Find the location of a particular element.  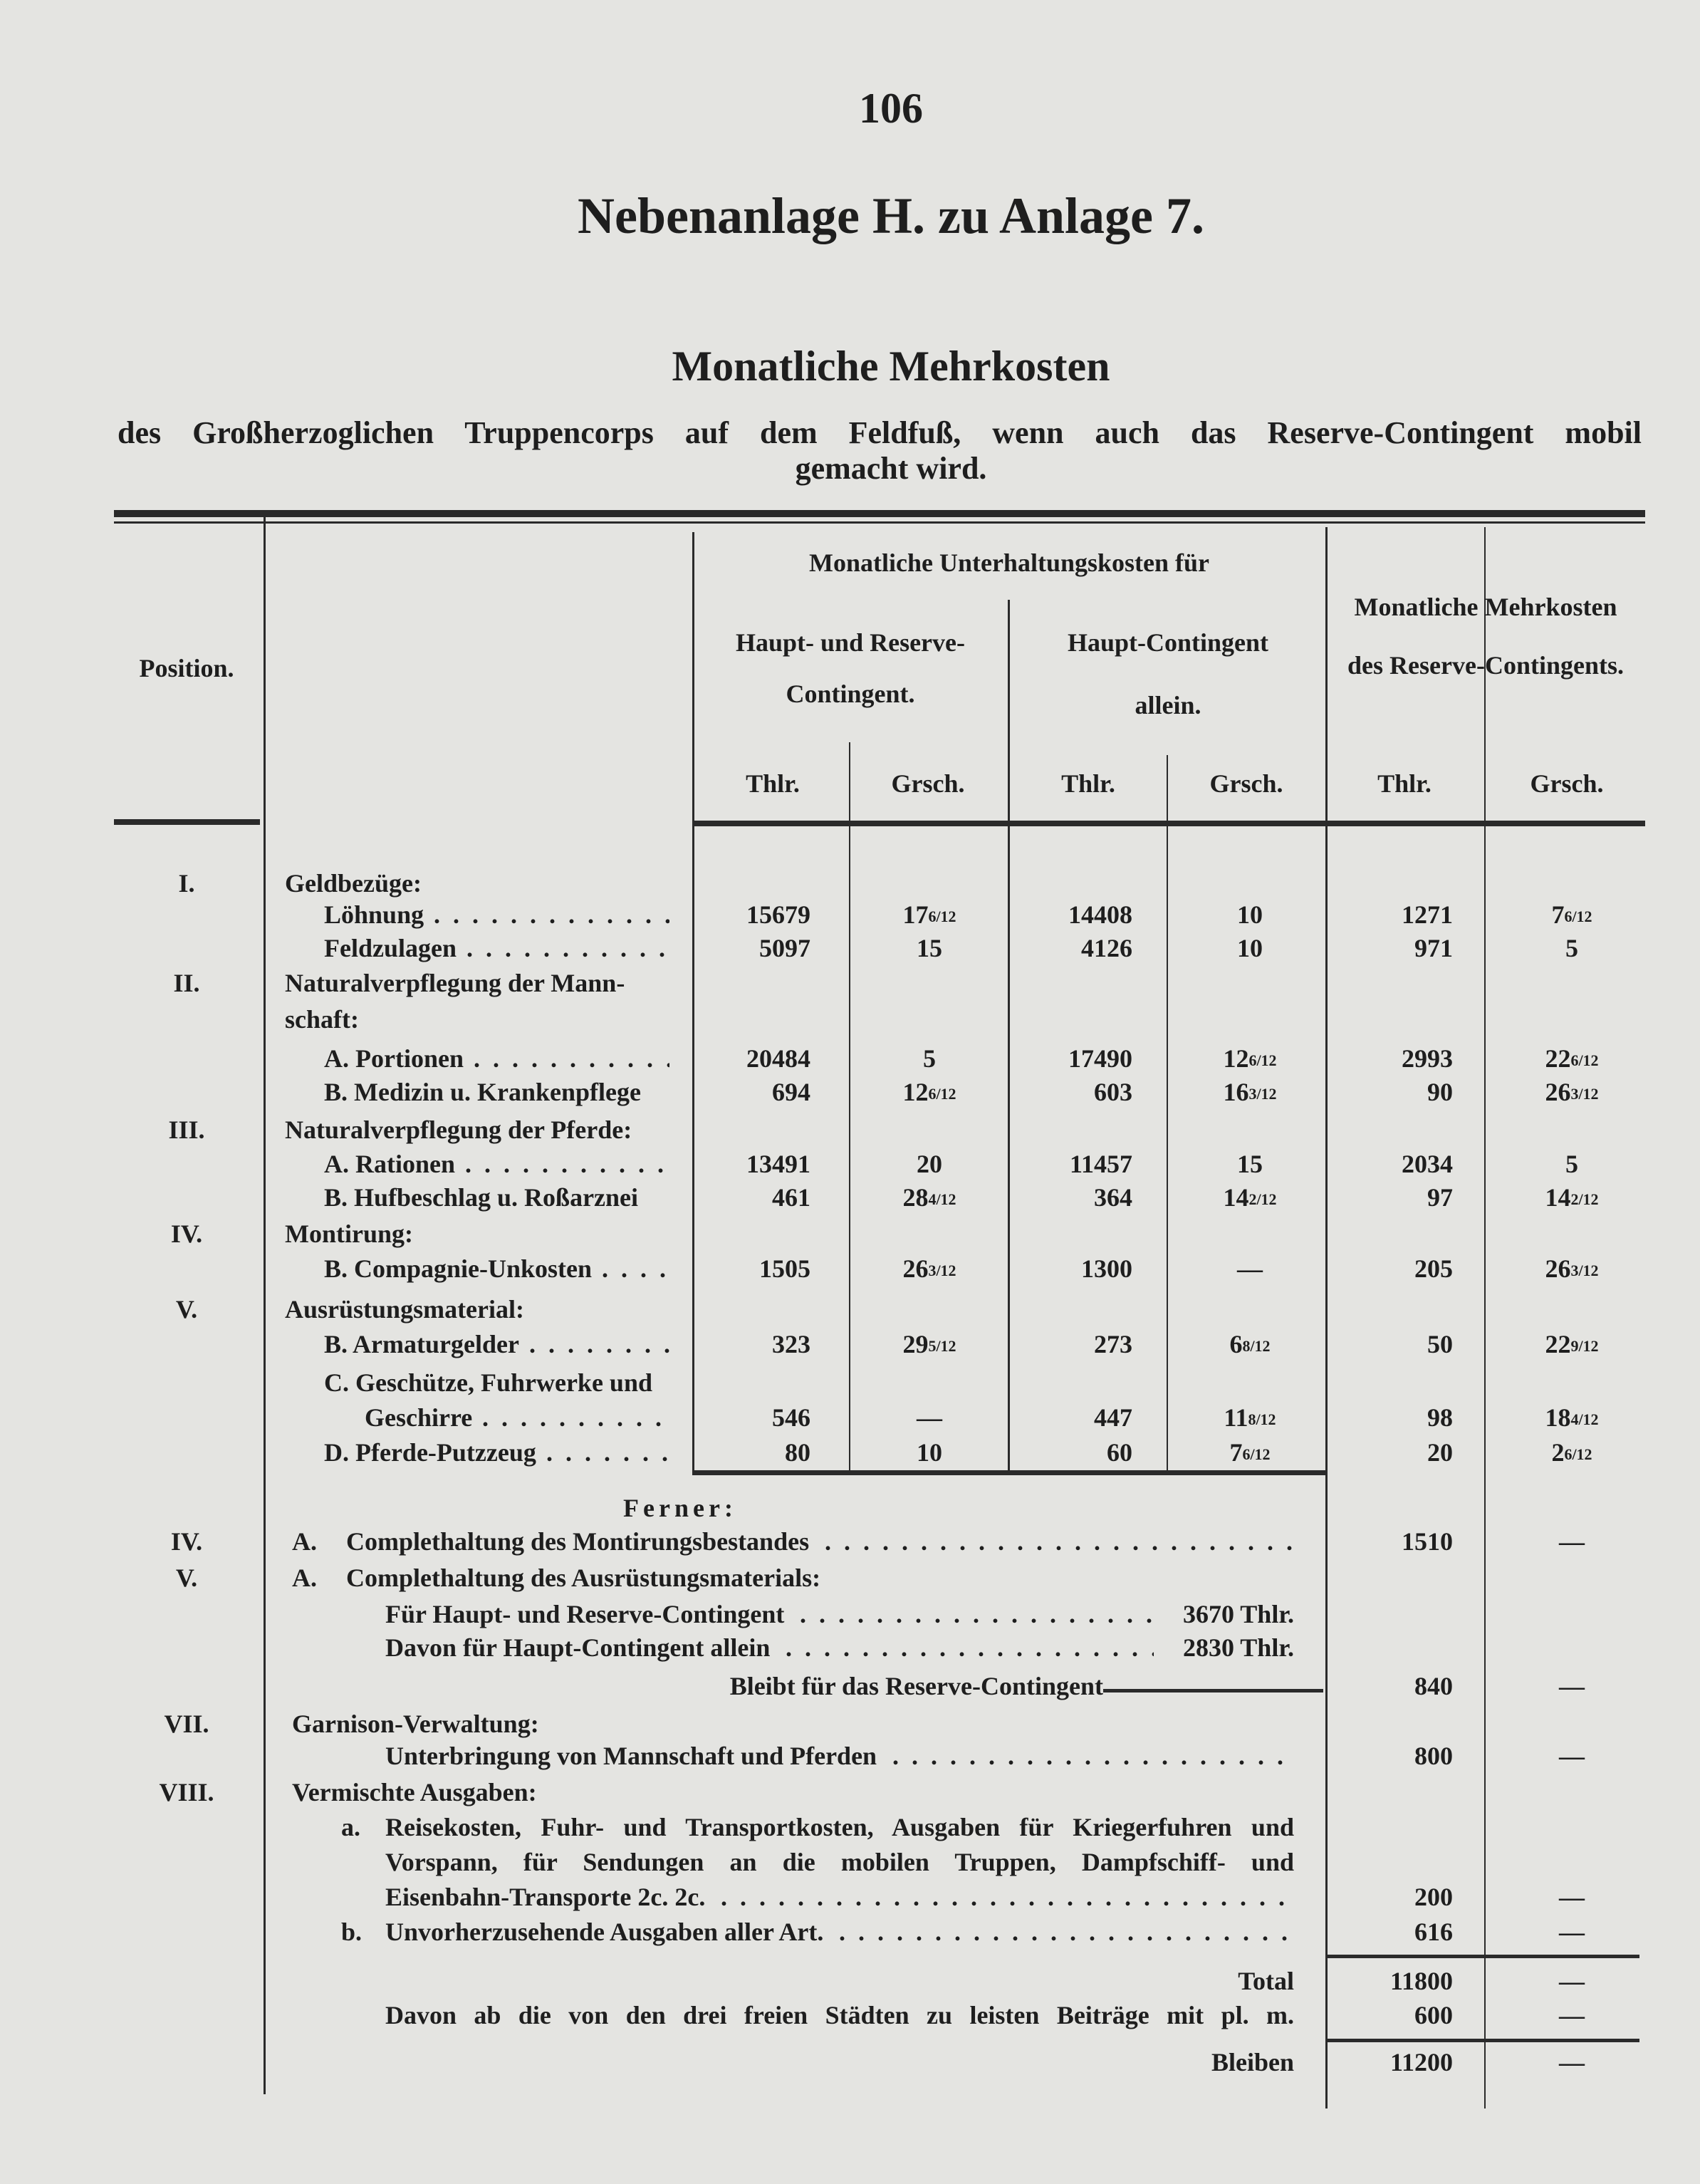

position-number: II. is located at coordinates (186, 983).